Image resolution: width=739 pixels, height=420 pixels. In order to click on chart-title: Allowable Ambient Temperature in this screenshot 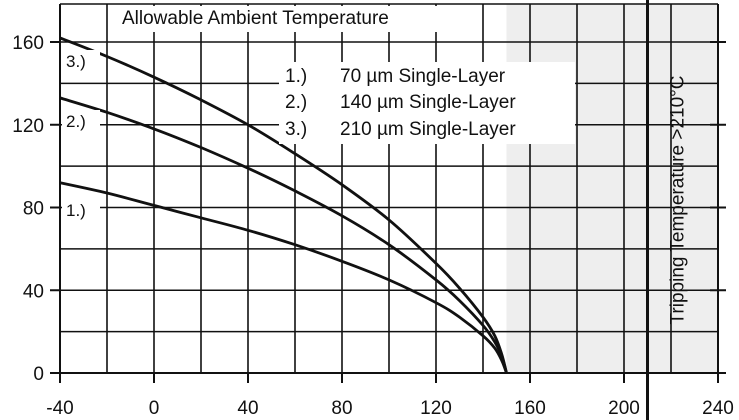, I will do `click(255, 18)`.